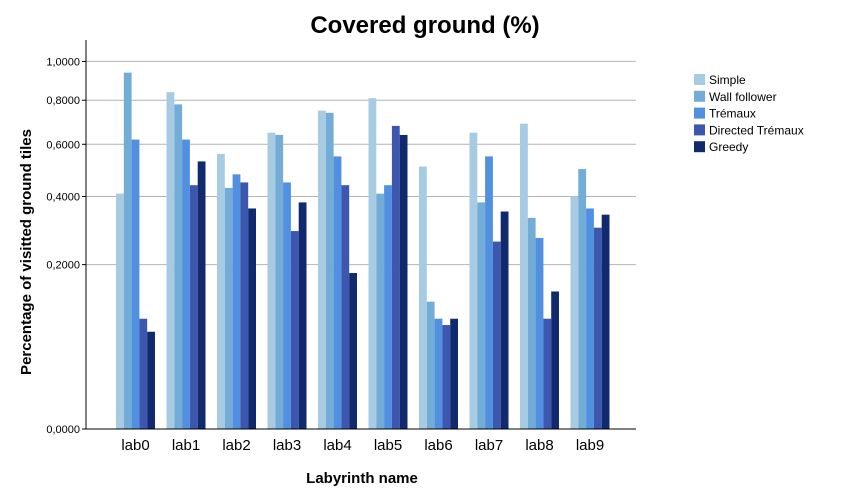  Describe the element at coordinates (489, 445) in the screenshot. I see `x-tick-label: lab7` at that location.